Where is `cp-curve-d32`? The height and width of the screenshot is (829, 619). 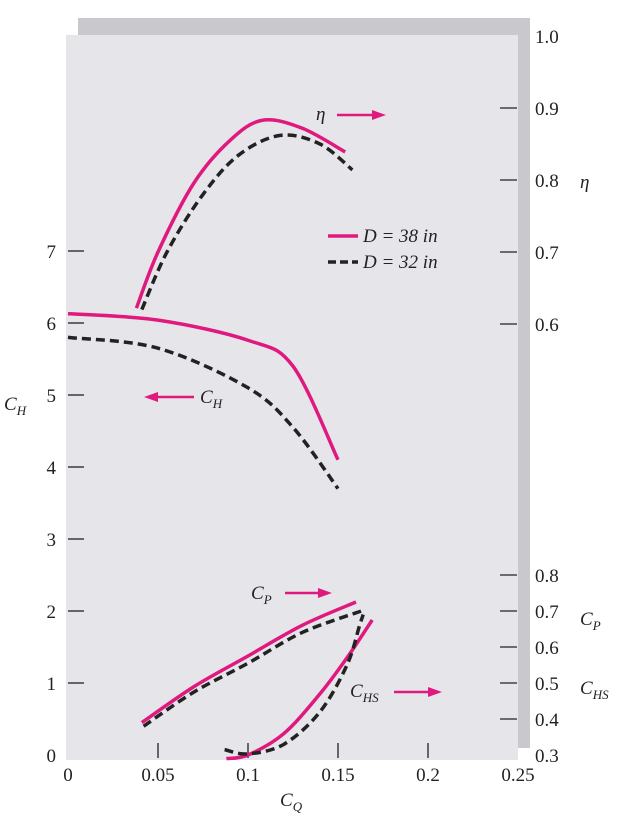
cp-curve-d32 is located at coordinates (252, 668).